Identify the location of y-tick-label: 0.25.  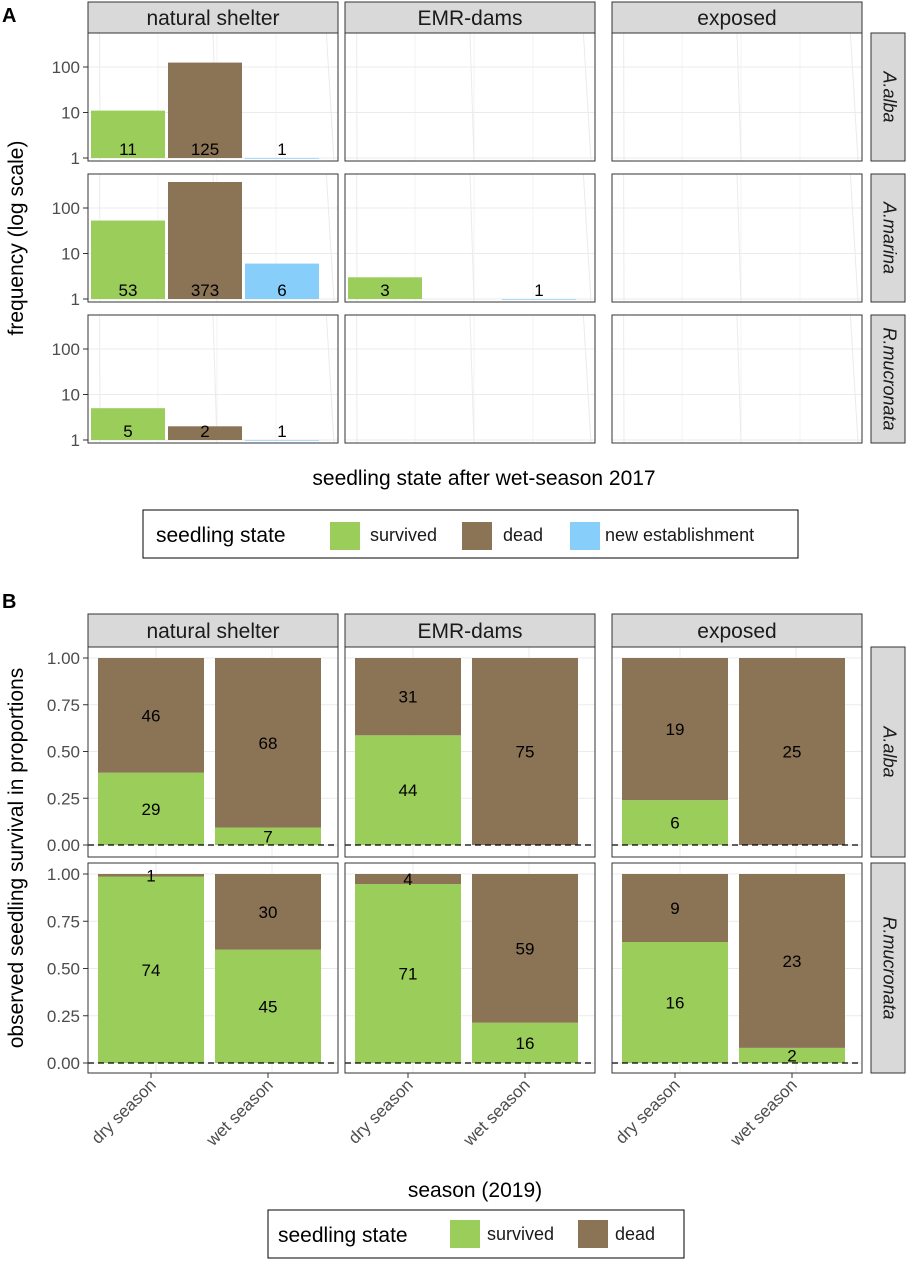
(63, 798).